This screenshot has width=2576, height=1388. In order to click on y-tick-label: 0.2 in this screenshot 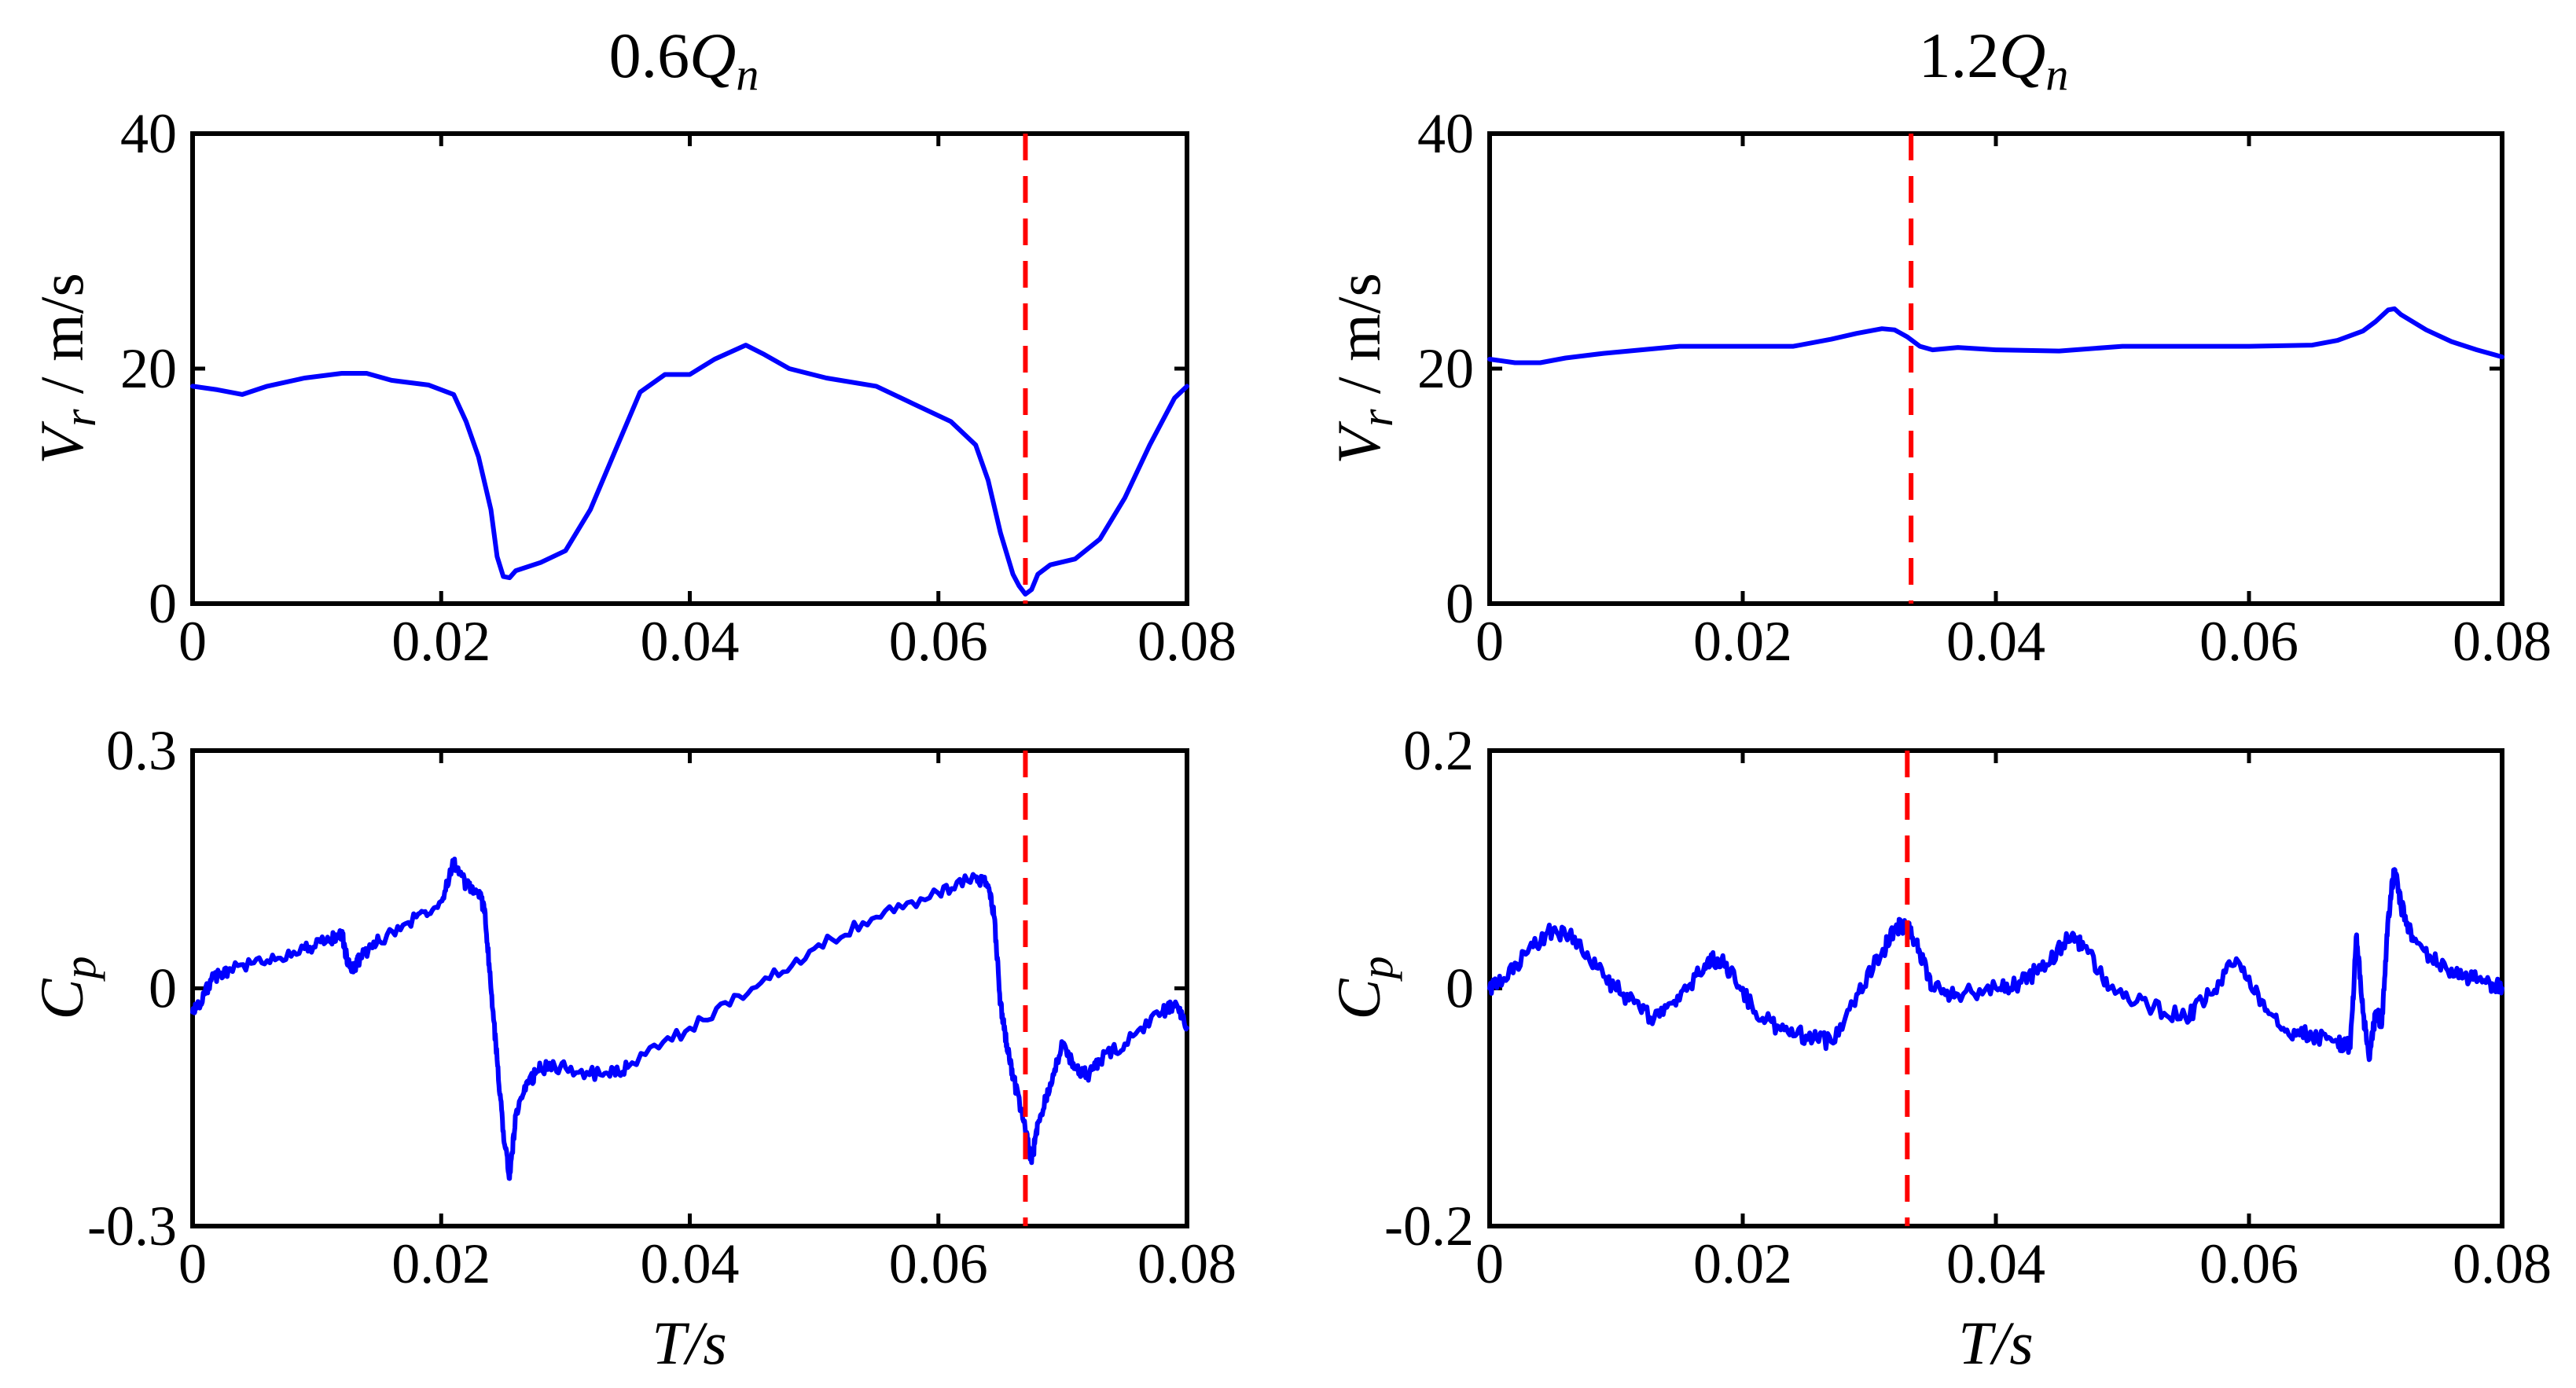, I will do `click(1438, 750)`.